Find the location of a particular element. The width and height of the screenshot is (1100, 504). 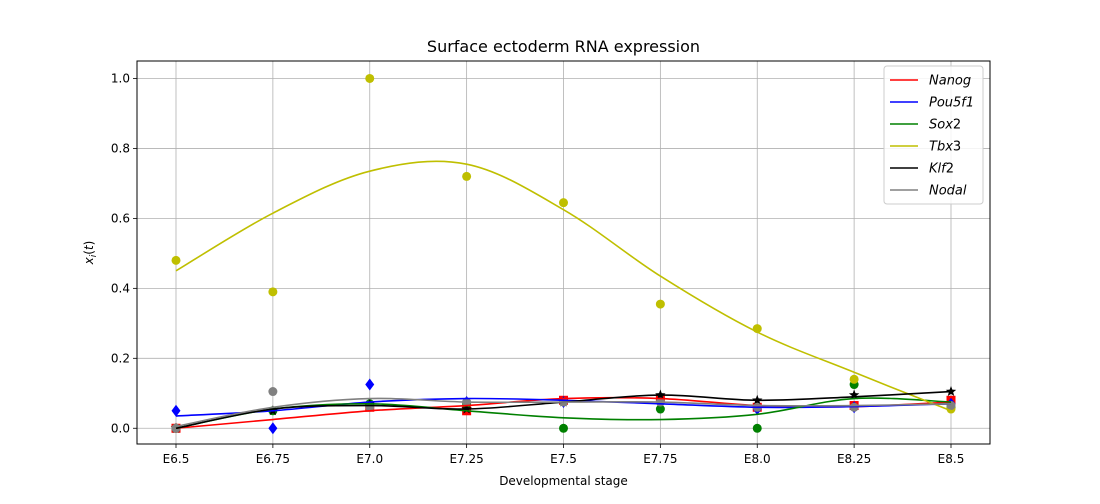

y-tick-label: 0.6 is located at coordinates (120, 218).